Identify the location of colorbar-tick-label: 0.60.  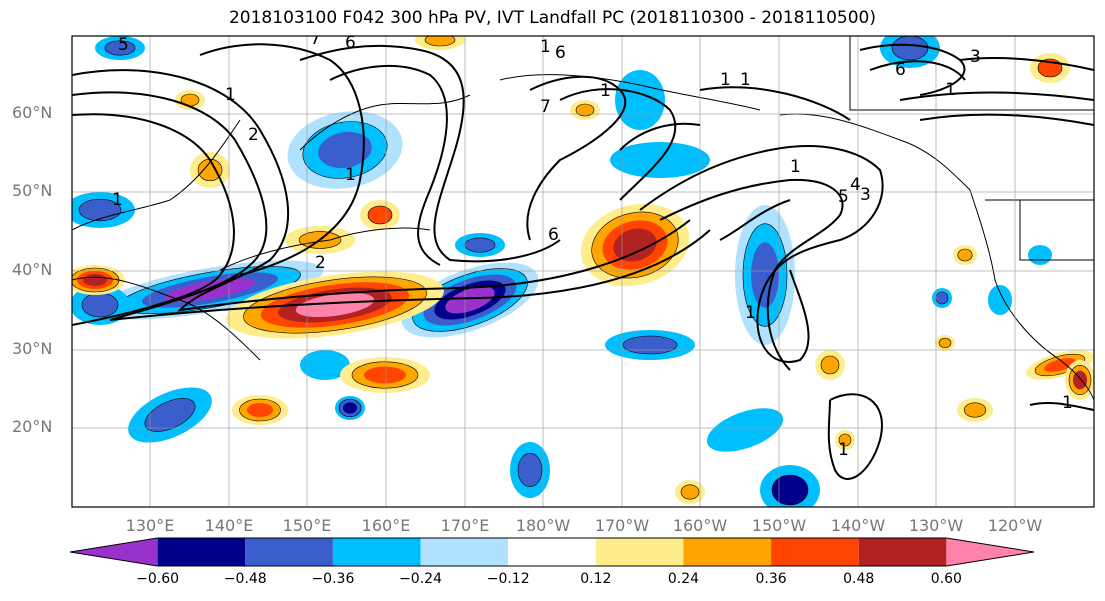
(946, 579).